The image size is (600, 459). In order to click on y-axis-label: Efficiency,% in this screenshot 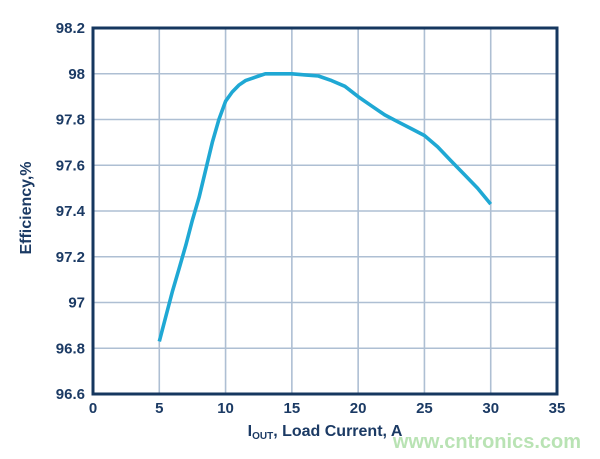, I will do `click(26, 208)`.